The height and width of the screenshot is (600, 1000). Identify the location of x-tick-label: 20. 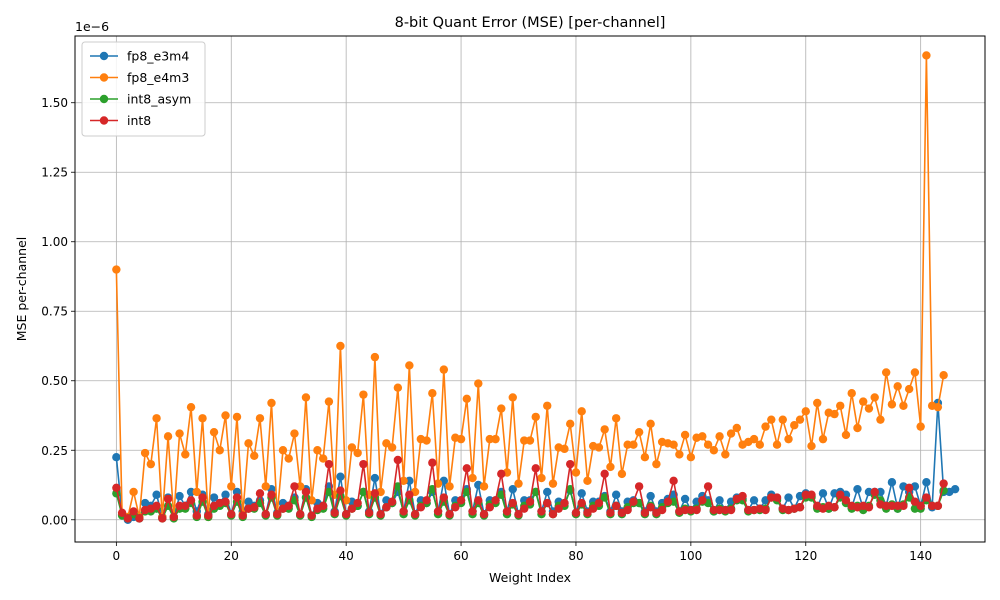
(231, 556).